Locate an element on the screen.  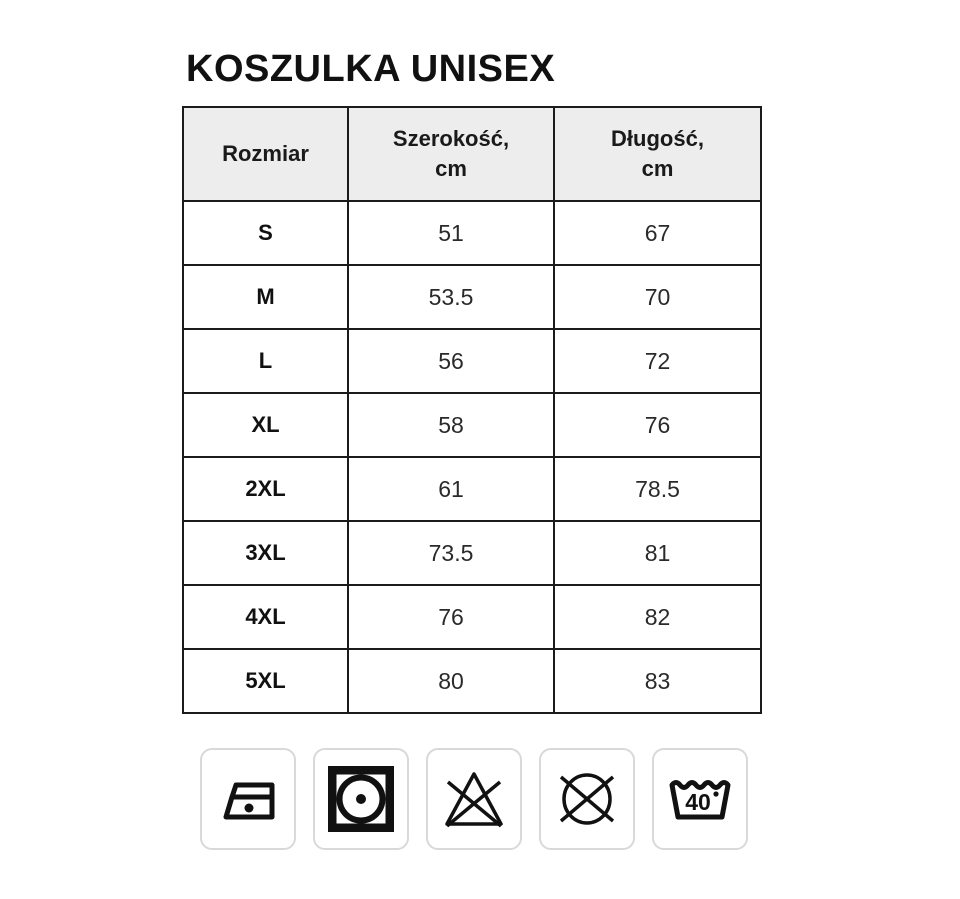
do-not-bleach-icon is located at coordinates (474, 800).